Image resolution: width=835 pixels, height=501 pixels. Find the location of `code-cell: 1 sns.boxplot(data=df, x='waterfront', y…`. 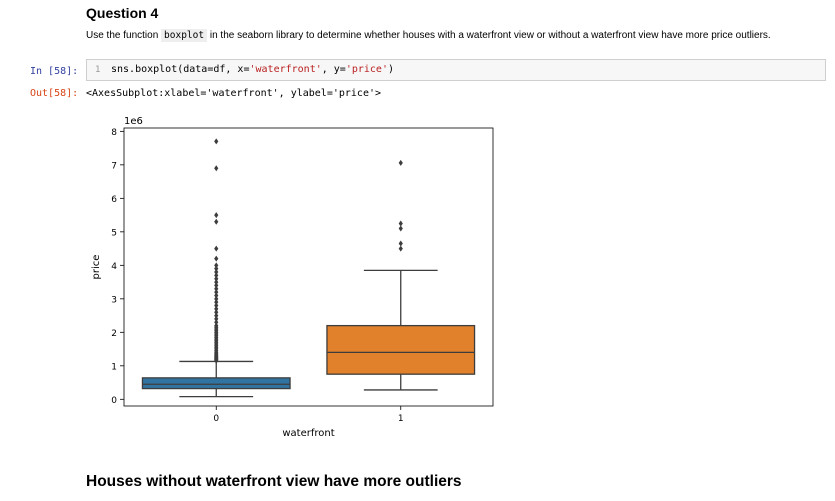

code-cell: 1 sns.boxplot(data=df, x='waterfront', y… is located at coordinates (456, 70).